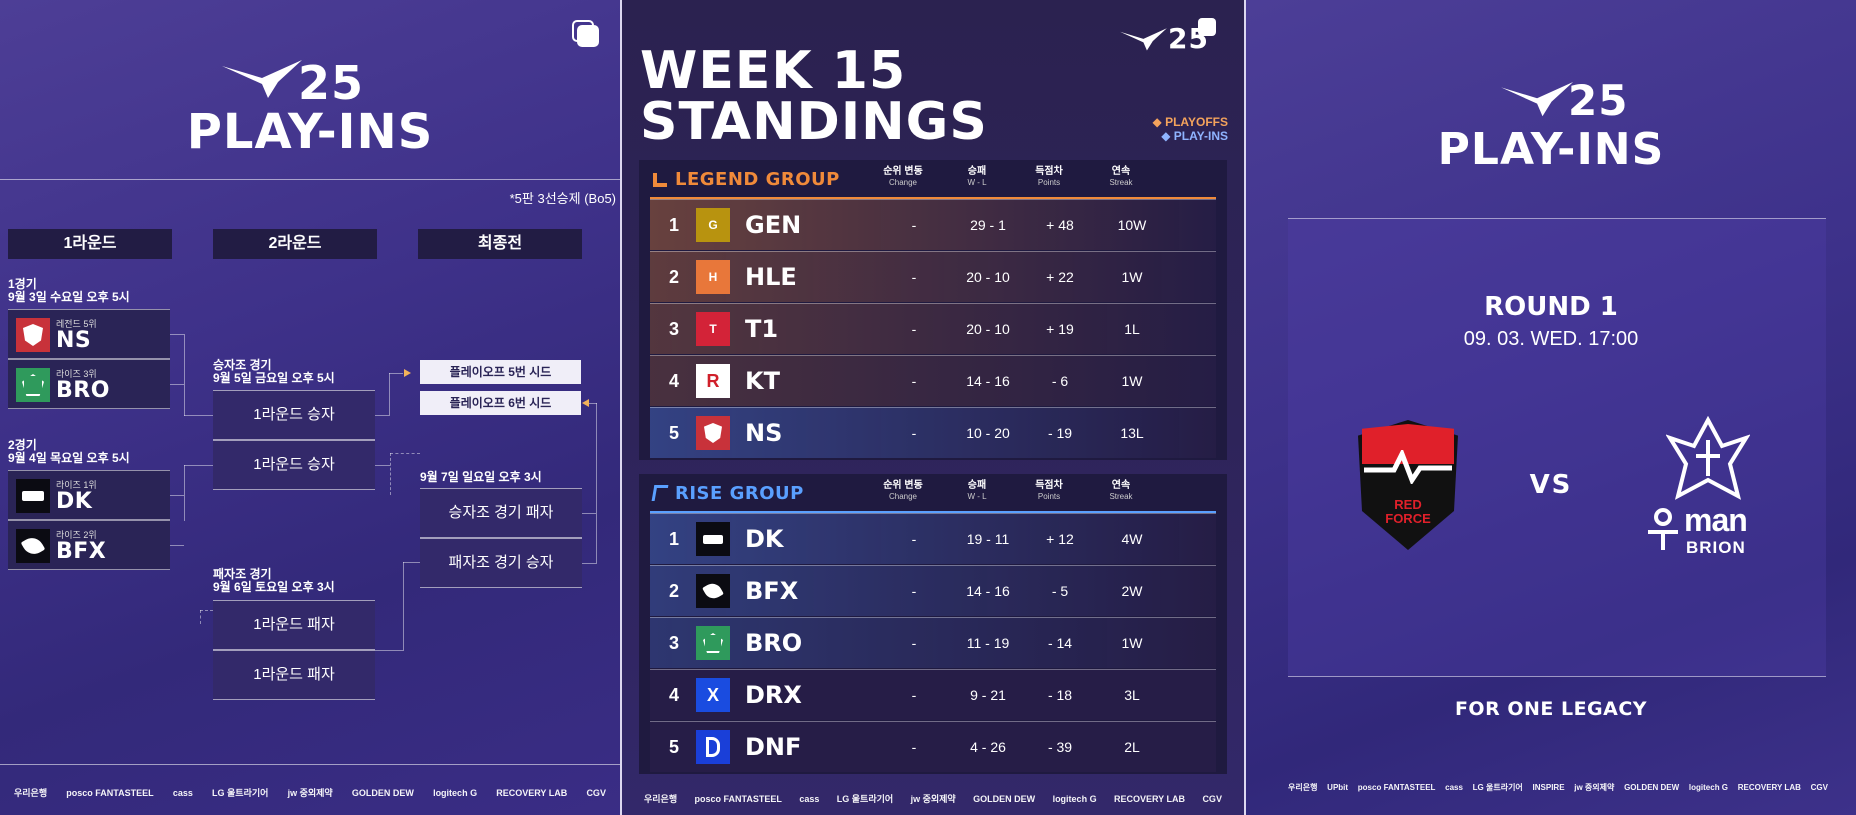  Describe the element at coordinates (933, 328) in the screenshot. I see `table-row: 3 T T1 - 20 - 10 + 19 1L` at that location.